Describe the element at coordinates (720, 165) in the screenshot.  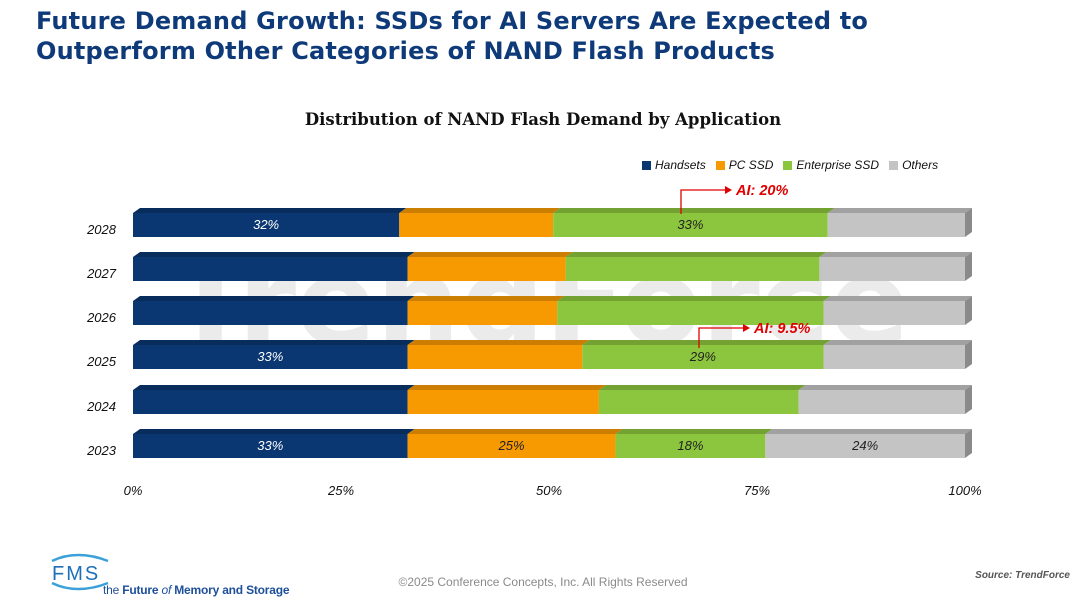
I see `legend-swatch-pc-ssd` at that location.